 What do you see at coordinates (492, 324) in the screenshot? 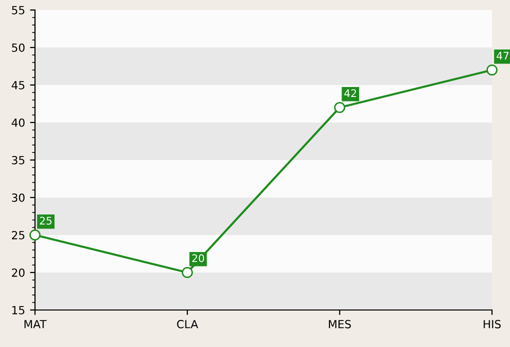
I see `x-tick-label: HIS` at bounding box center [492, 324].